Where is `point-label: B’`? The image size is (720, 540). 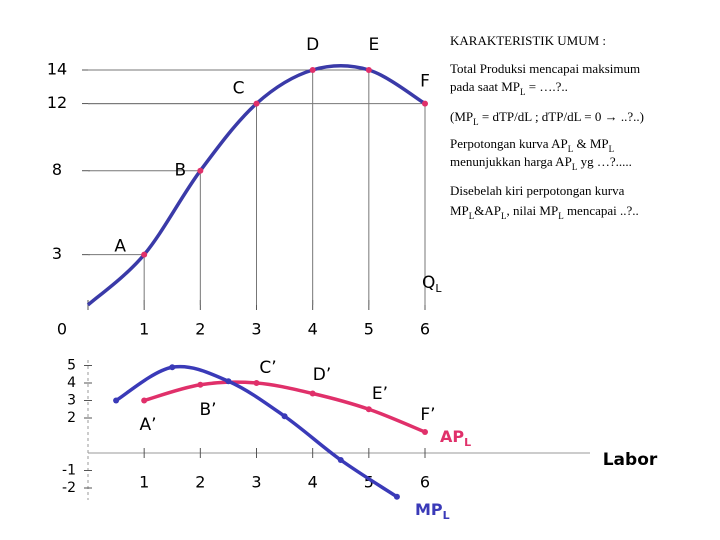
point-label: B’ is located at coordinates (207, 410).